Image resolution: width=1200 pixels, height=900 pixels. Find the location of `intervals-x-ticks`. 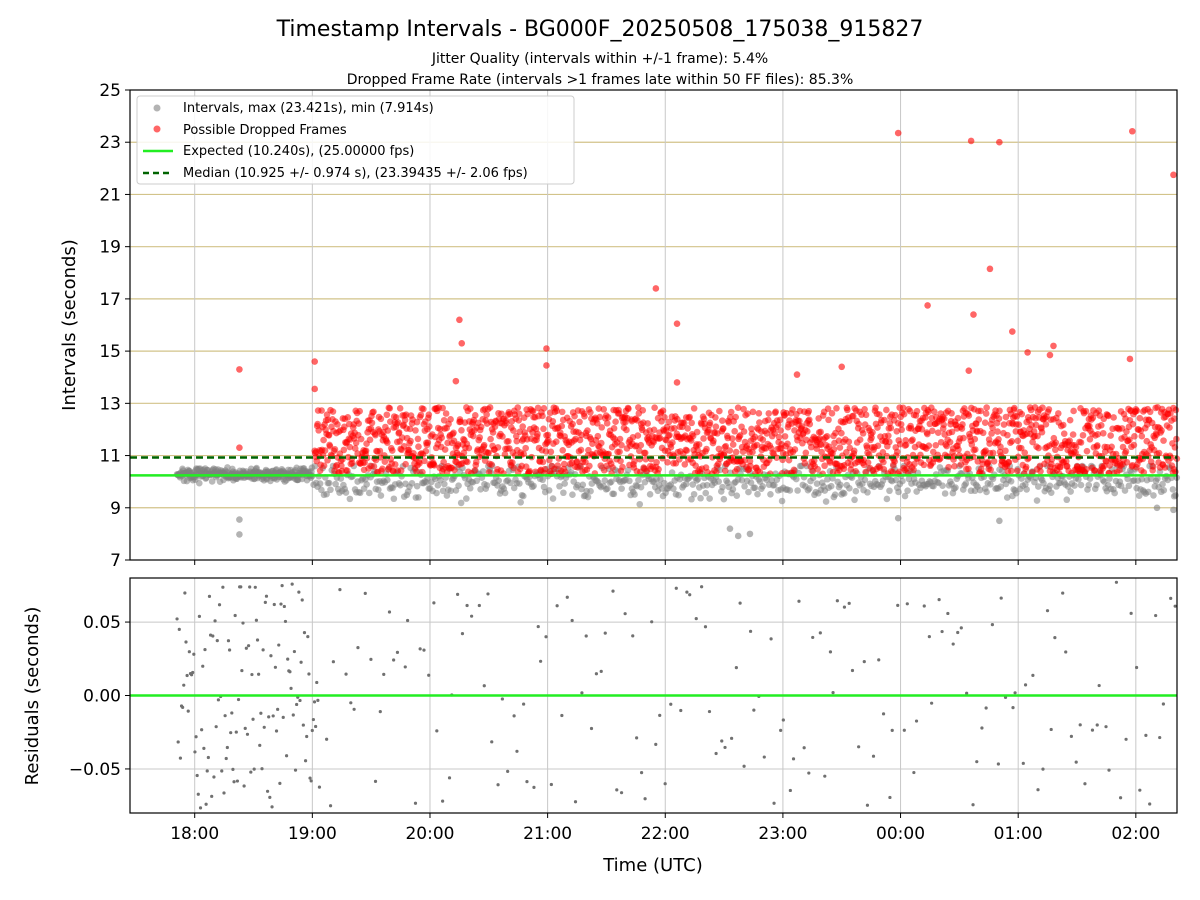

intervals-x-ticks is located at coordinates (665, 562).